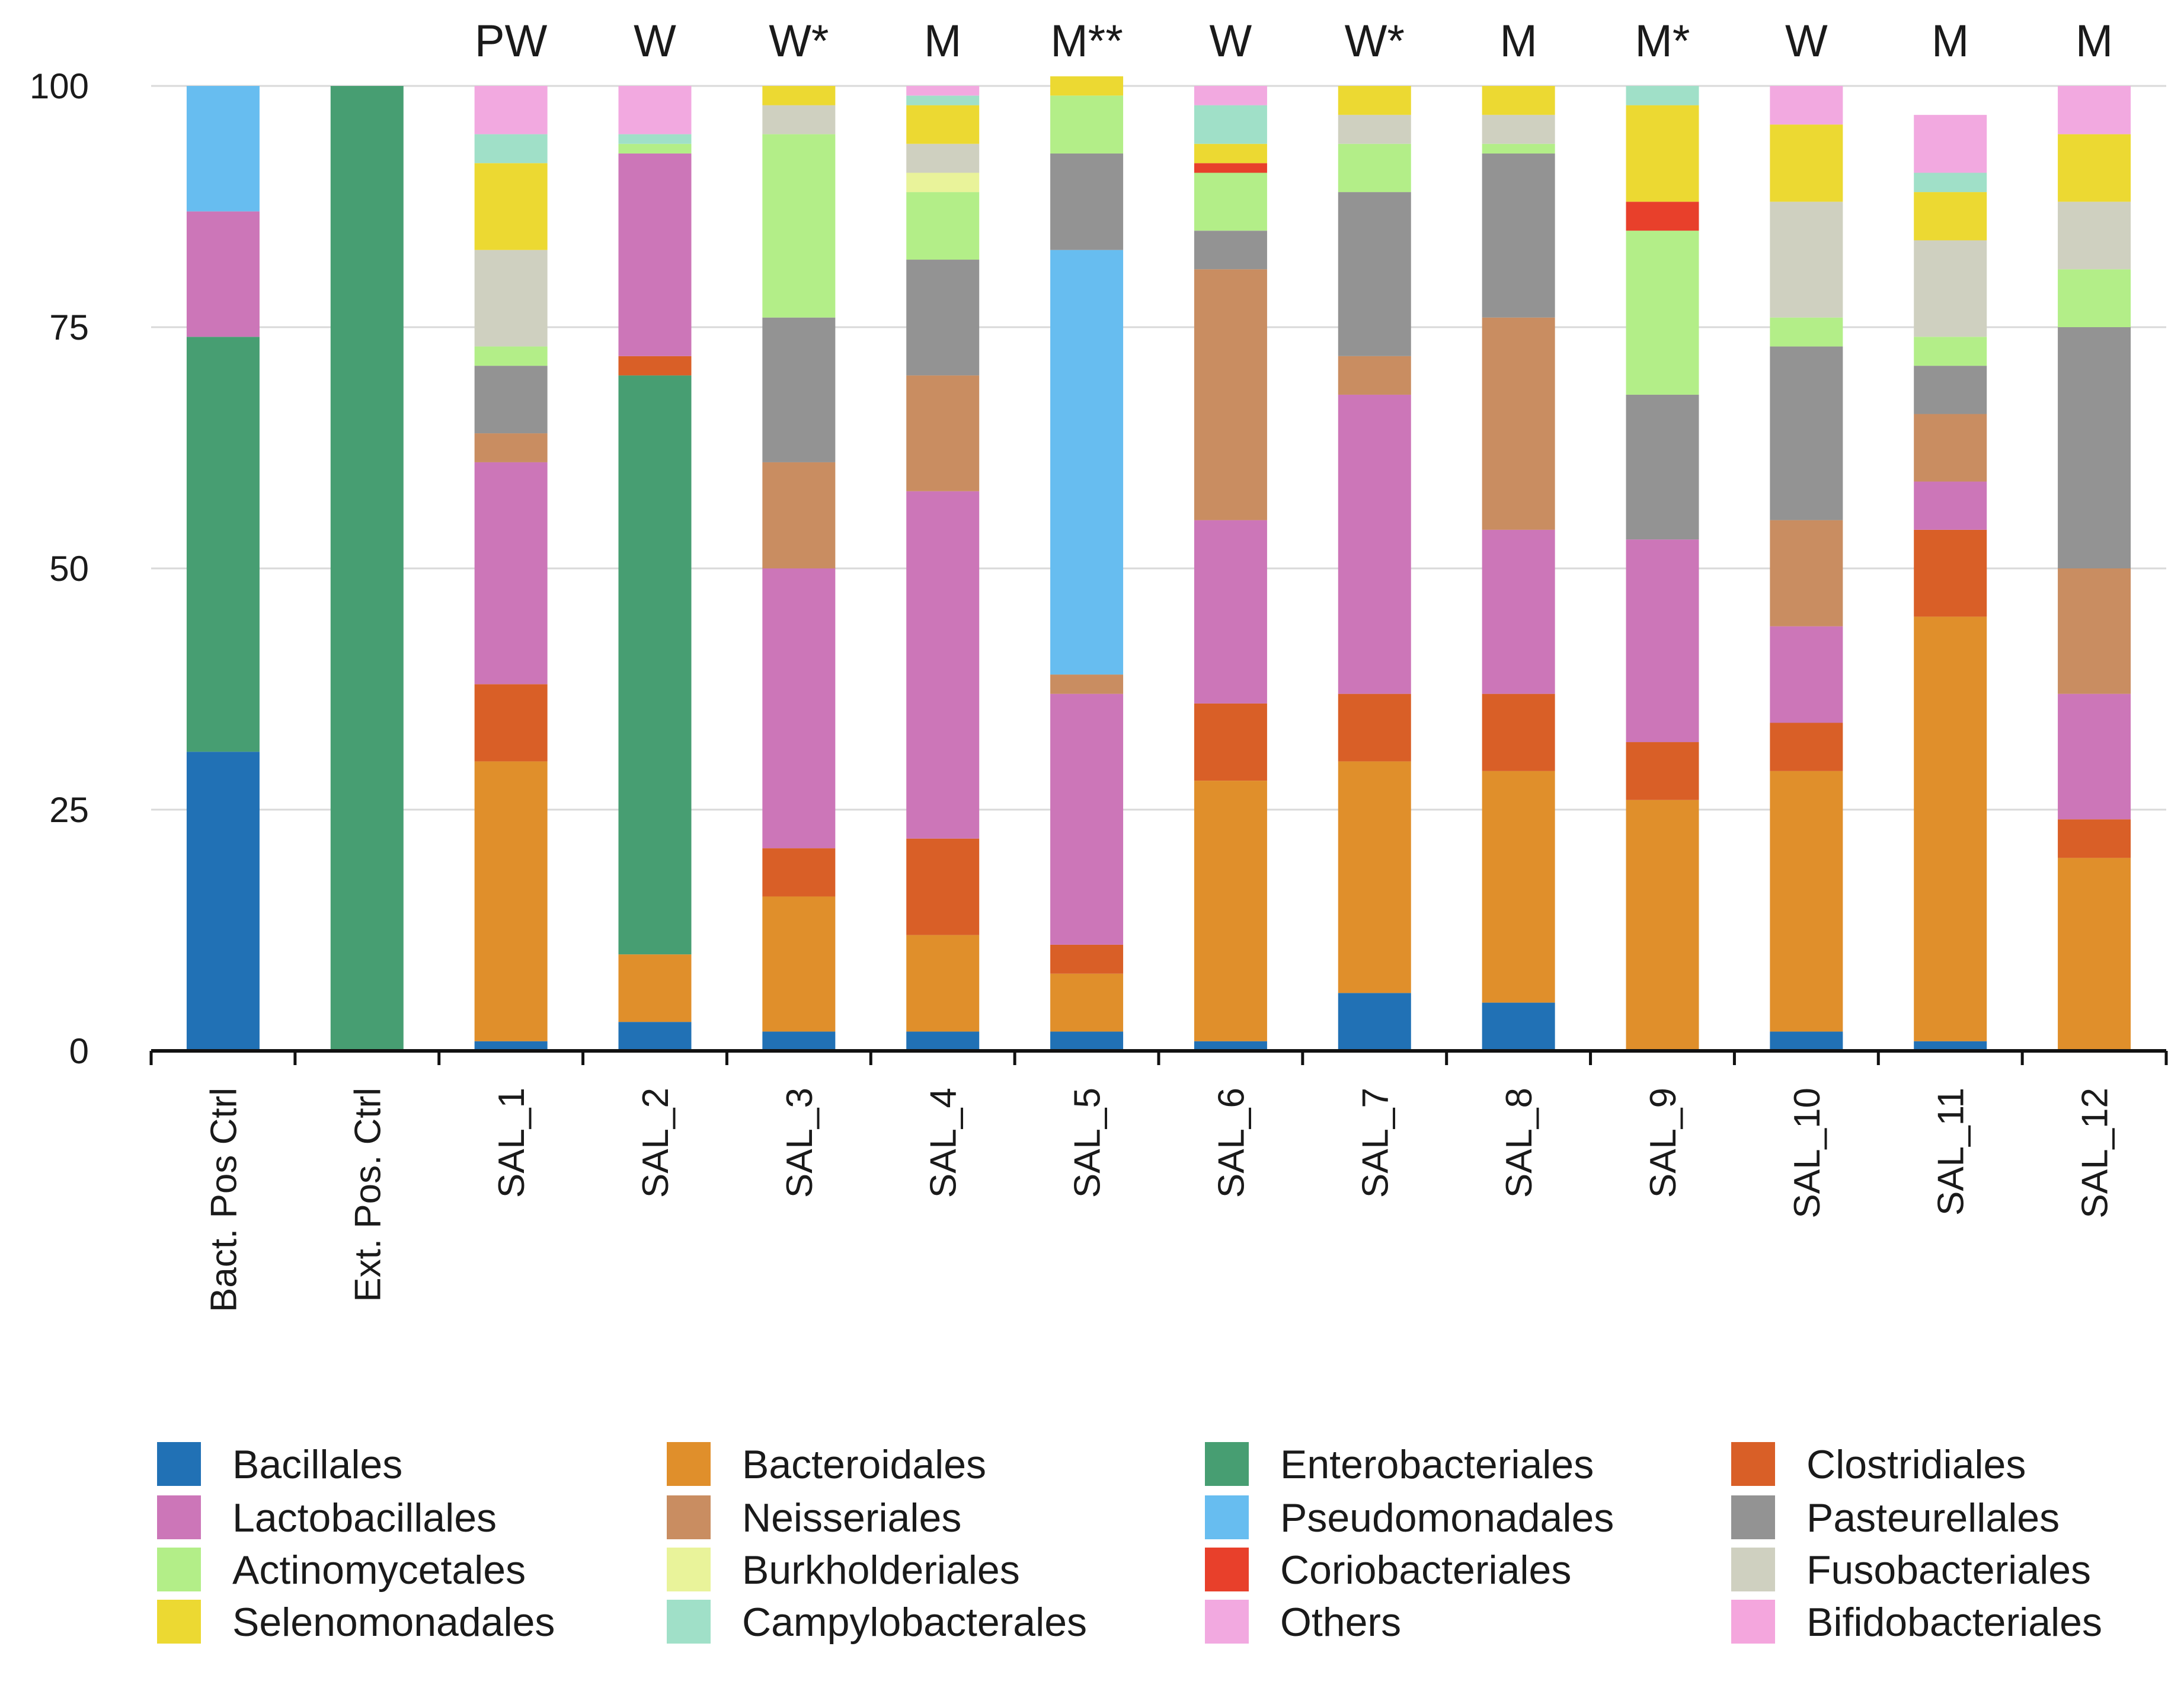 The height and width of the screenshot is (1691, 2184). What do you see at coordinates (799, 1041) in the screenshot?
I see `bar-segment-sal-3-bacillales` at bounding box center [799, 1041].